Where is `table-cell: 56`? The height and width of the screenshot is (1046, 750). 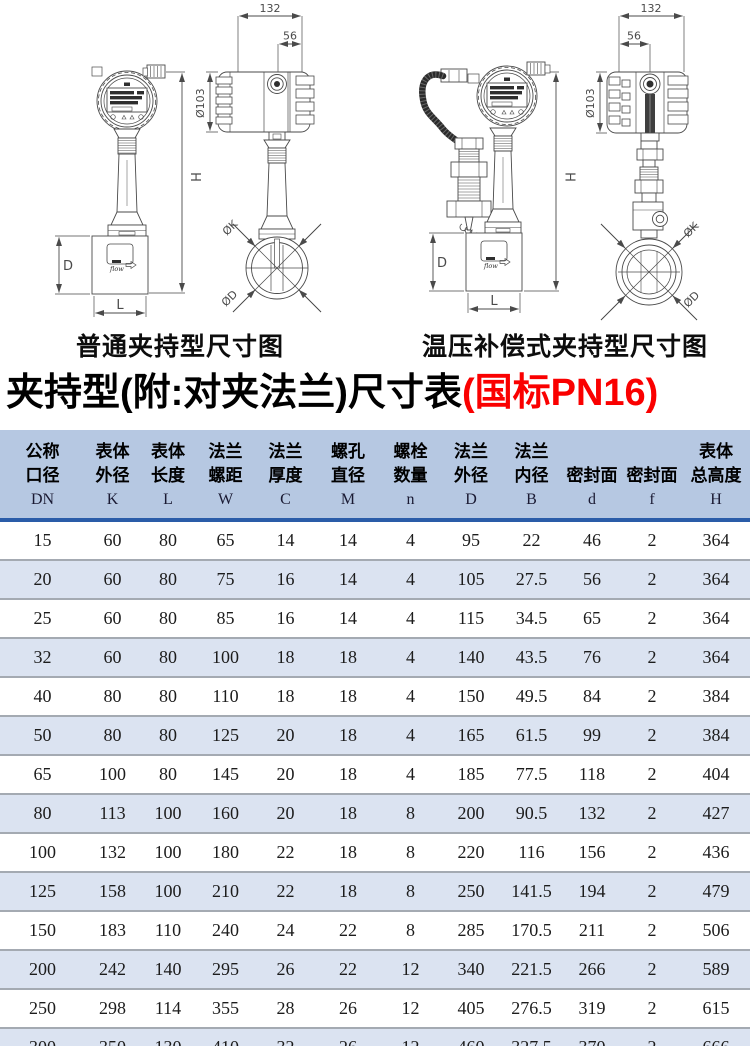
table-cell: 56 is located at coordinates (592, 579).